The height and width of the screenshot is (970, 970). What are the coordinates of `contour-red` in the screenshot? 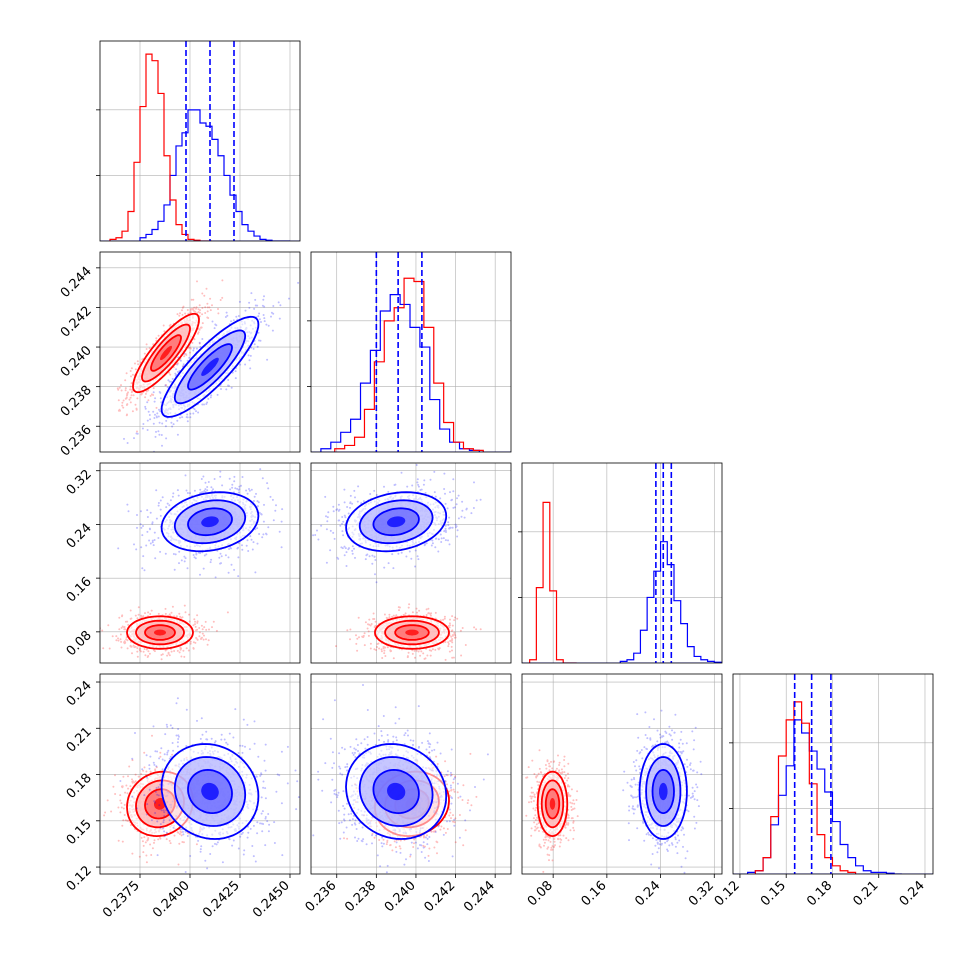 It's located at (166, 353).